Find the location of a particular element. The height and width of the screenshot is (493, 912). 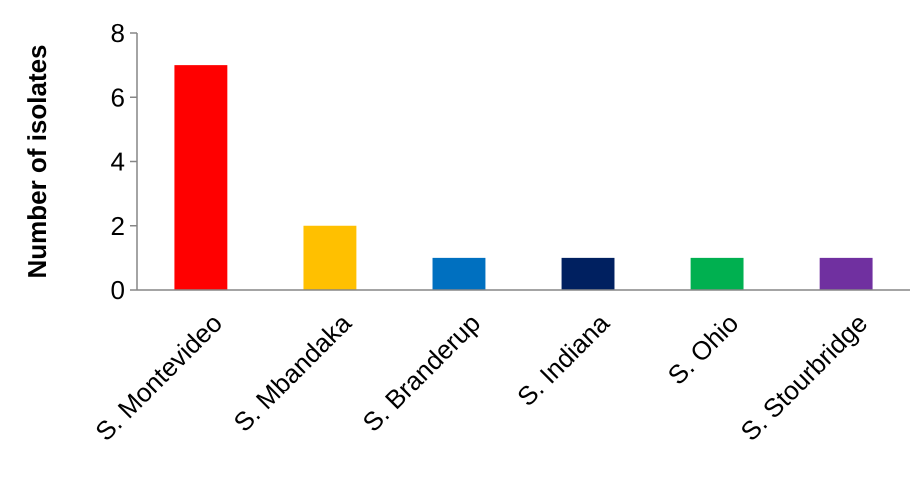

y-tick-label: 8 is located at coordinates (117, 33).